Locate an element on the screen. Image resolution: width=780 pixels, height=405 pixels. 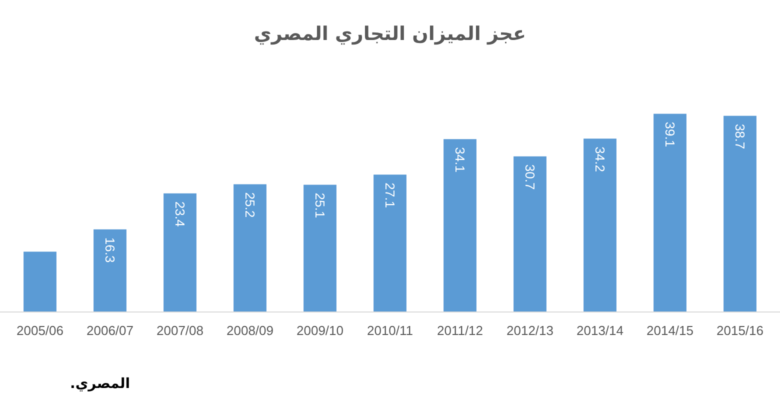
data-label: 34.1 is located at coordinates (460, 159).